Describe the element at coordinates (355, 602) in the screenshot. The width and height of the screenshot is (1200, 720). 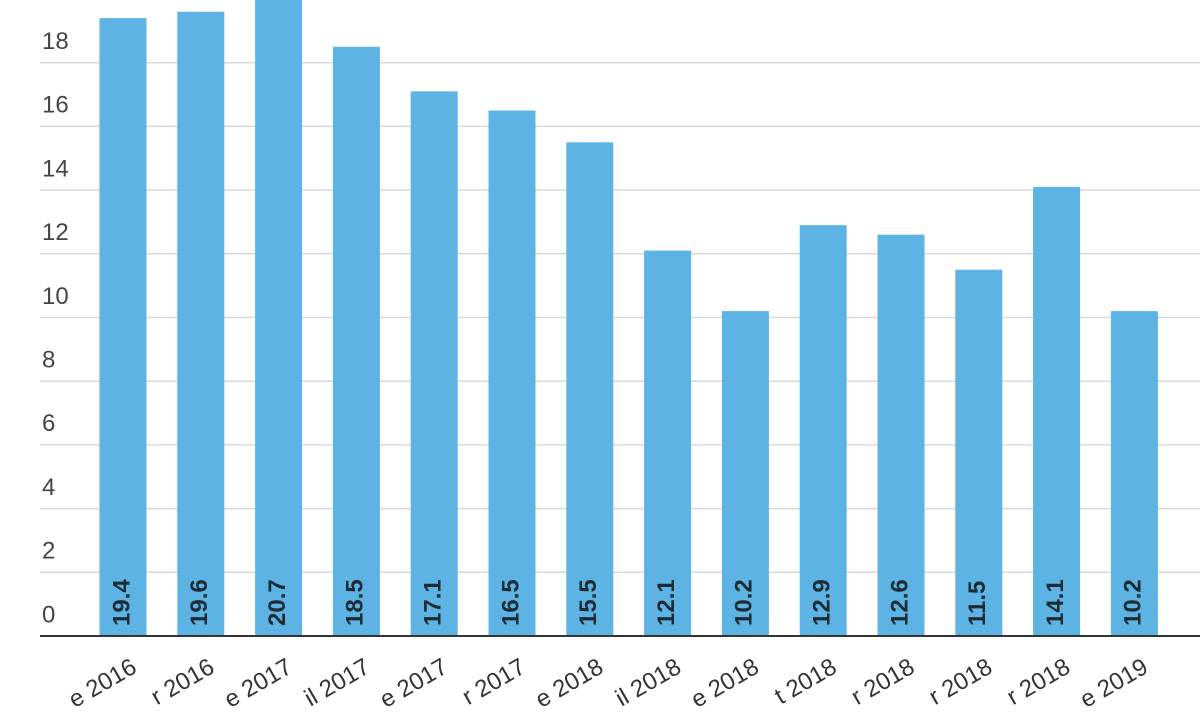
I see `value-label: 18.5` at that location.